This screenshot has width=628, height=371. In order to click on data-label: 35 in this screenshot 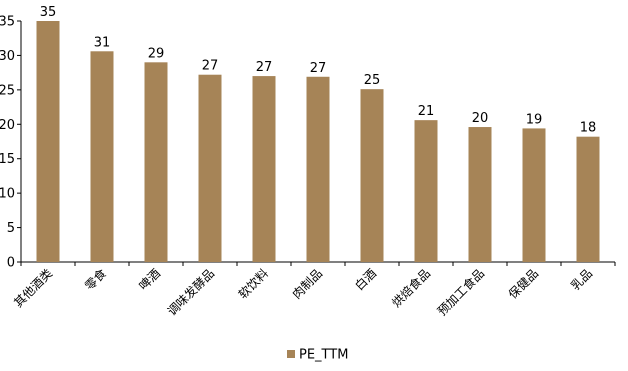, I will do `click(48, 12)`.